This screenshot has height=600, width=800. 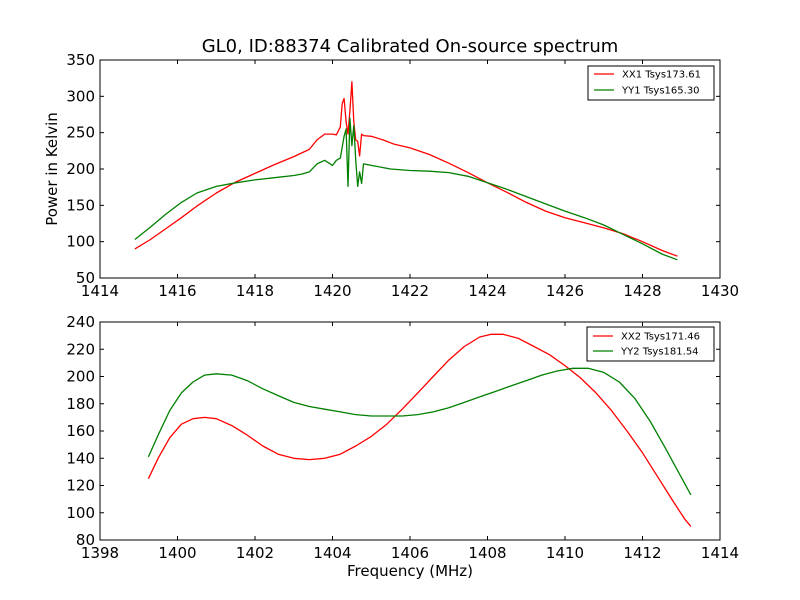 I want to click on bottom-x-tick-label: 1404, so click(x=332, y=553).